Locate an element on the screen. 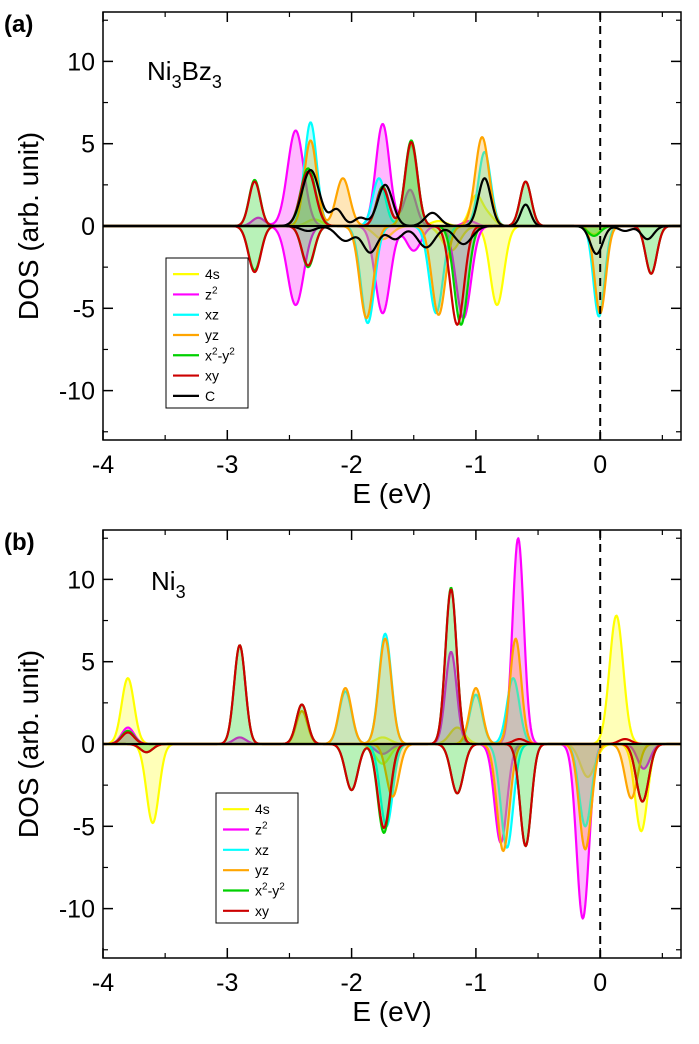  system-formula: Ni3Bz3 is located at coordinates (184, 74).